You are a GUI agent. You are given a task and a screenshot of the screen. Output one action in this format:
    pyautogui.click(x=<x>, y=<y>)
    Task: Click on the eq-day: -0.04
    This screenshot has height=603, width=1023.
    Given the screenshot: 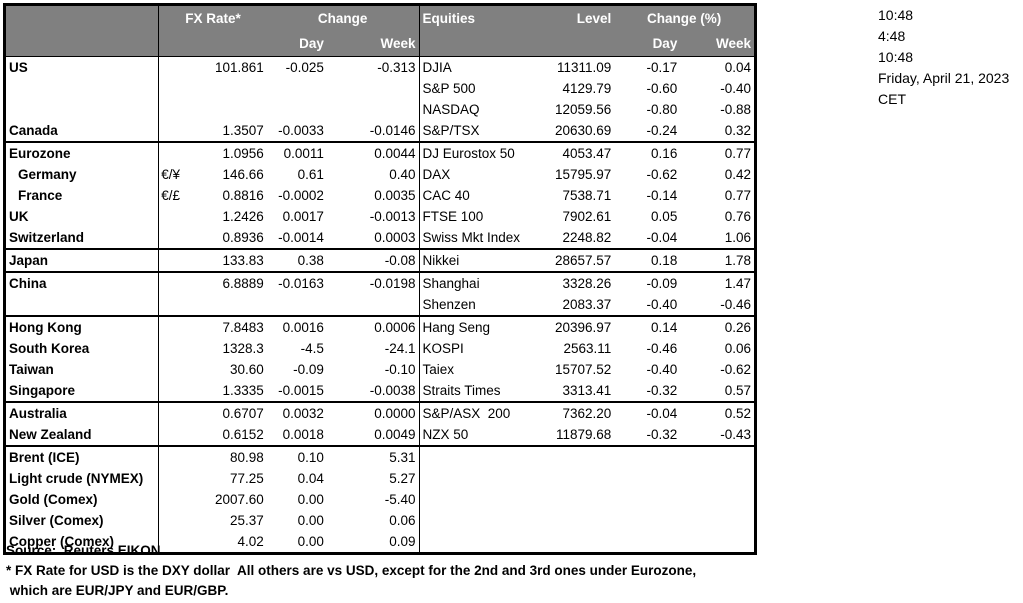 What is the action you would take?
    pyautogui.click(x=647, y=238)
    